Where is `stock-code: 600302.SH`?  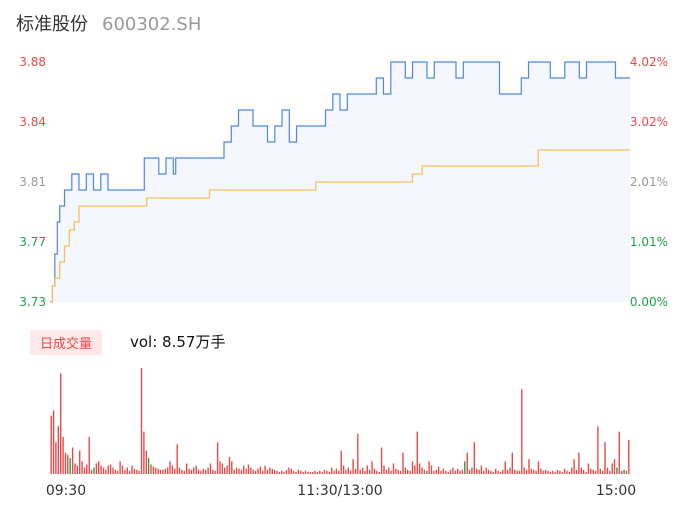
stock-code: 600302.SH is located at coordinates (152, 24).